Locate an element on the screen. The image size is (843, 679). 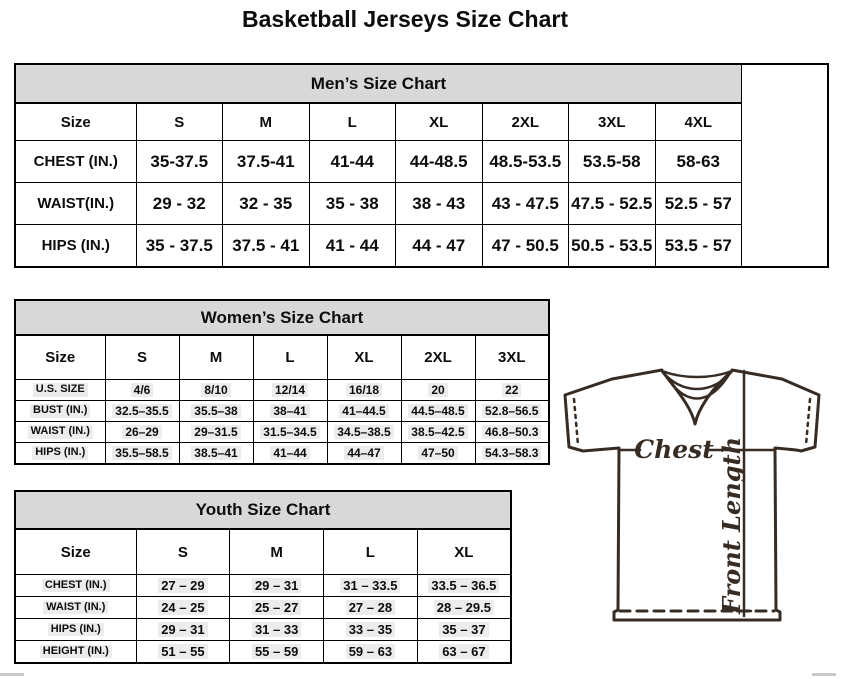
size-value: 54.3–58.3 is located at coordinates (512, 453).